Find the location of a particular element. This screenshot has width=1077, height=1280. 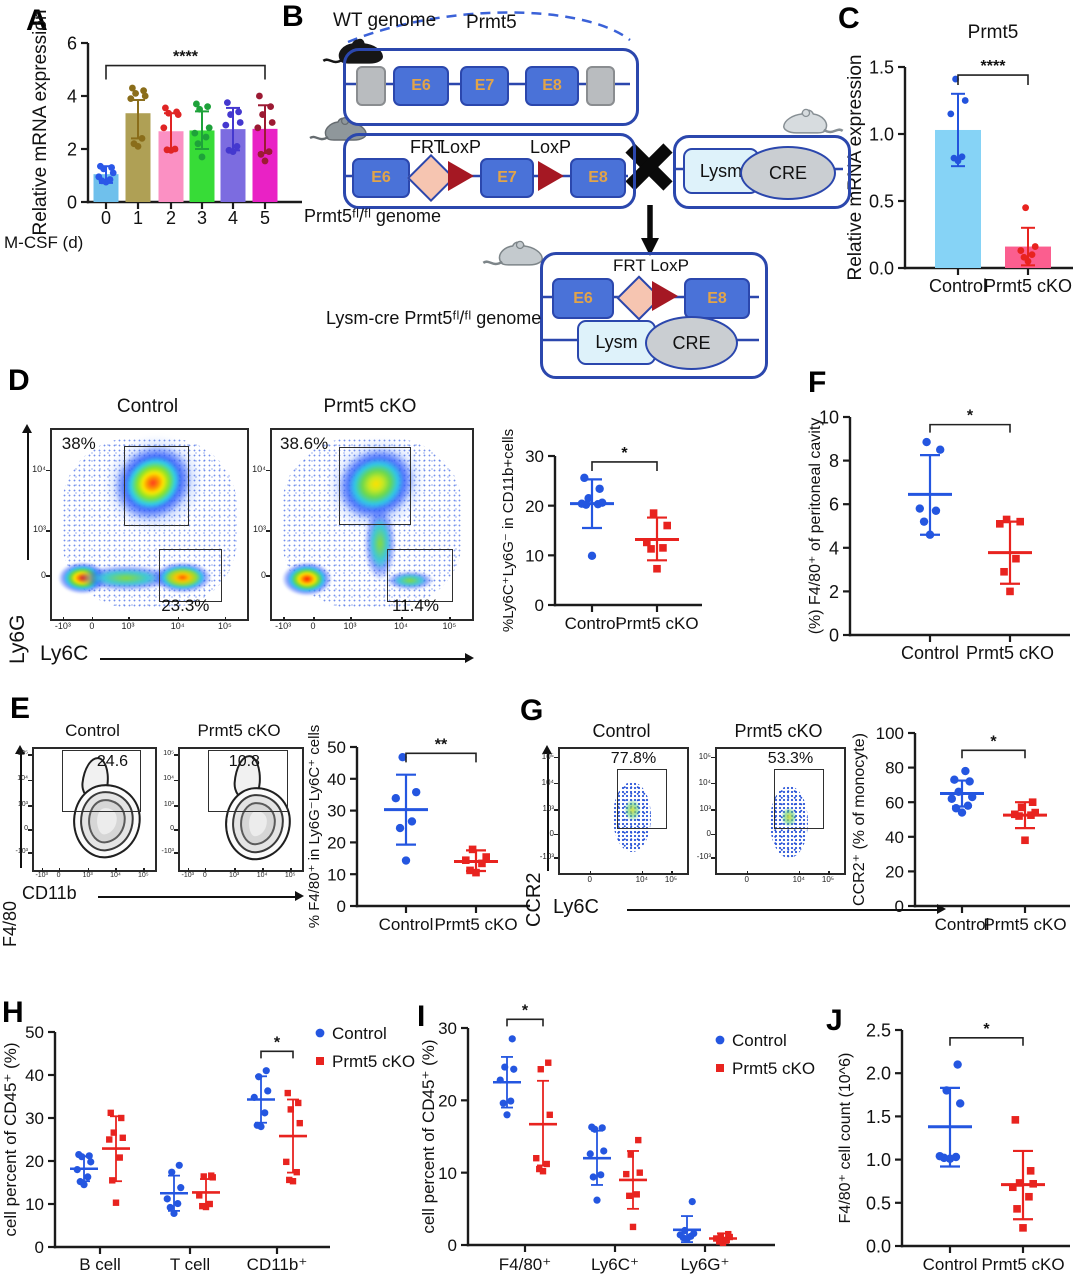

x-tick-label: 0 is located at coordinates (313, 626).